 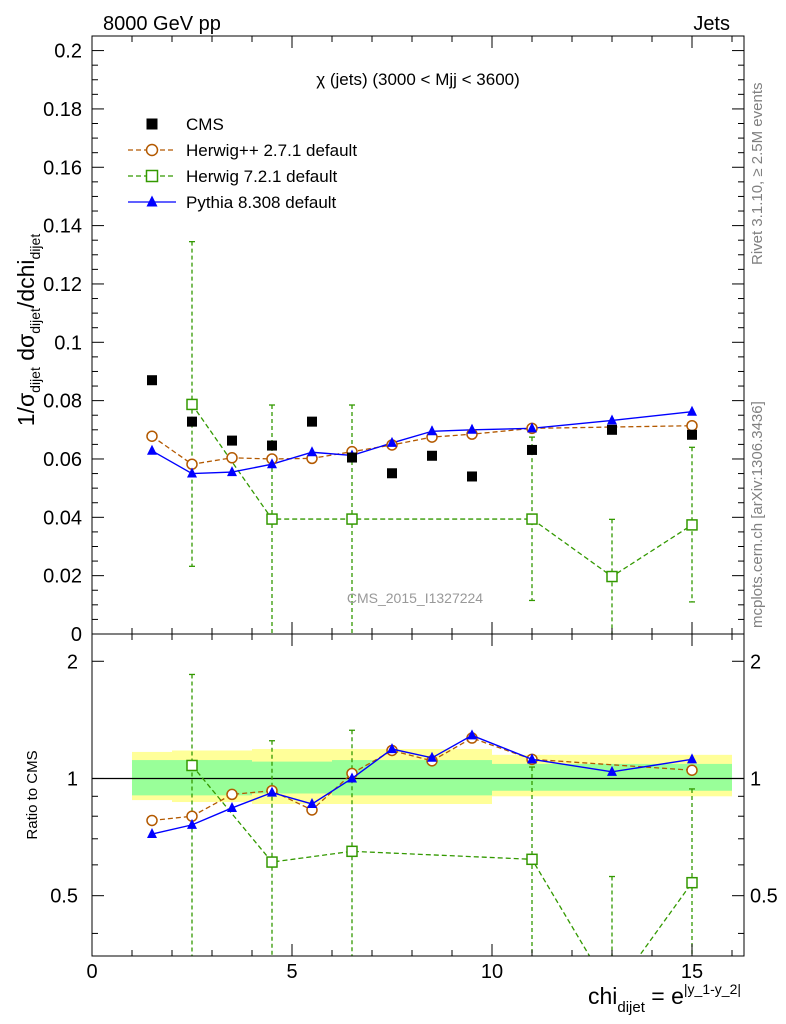 What do you see at coordinates (442, 491) in the screenshot?
I see `herwig7-line` at bounding box center [442, 491].